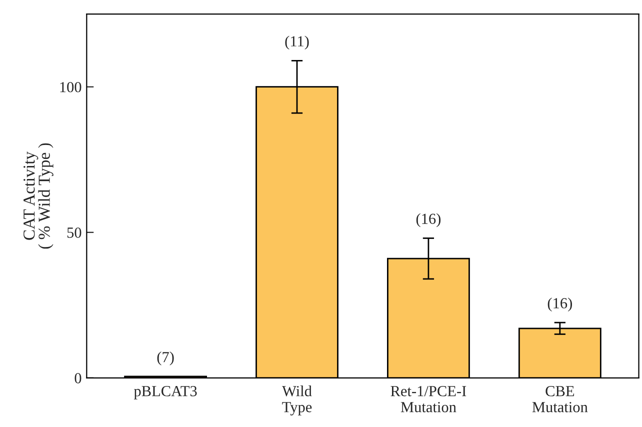 The height and width of the screenshot is (427, 642). Describe the element at coordinates (78, 378) in the screenshot. I see `y-tick-label: 0` at that location.